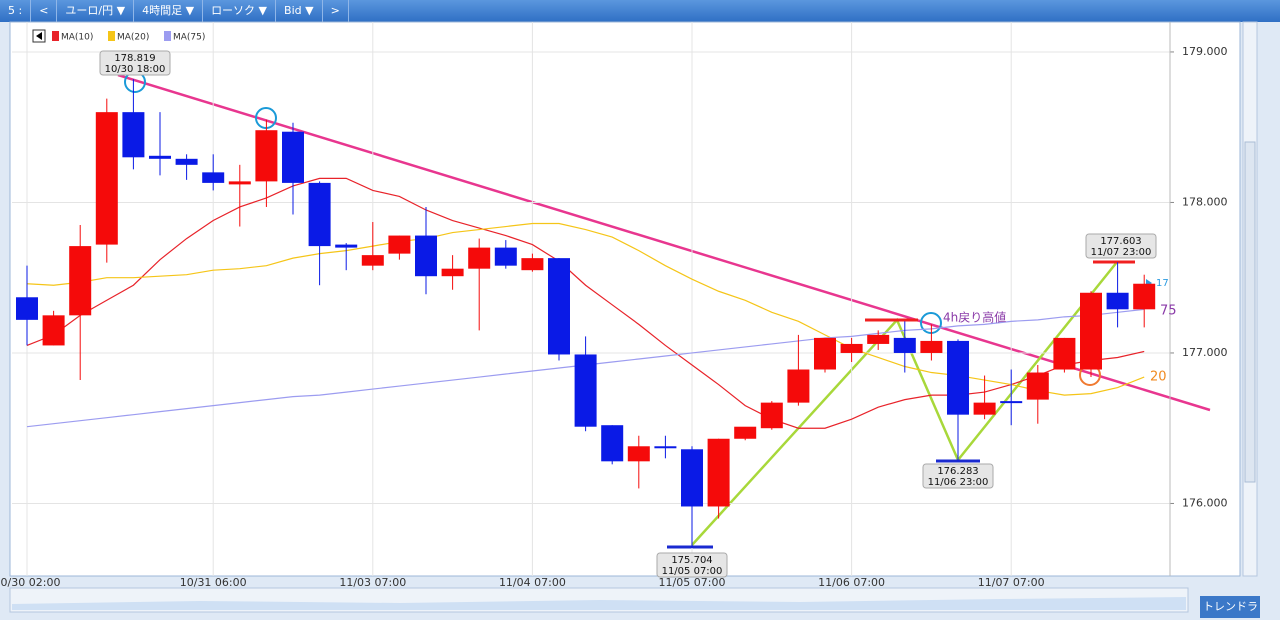 The height and width of the screenshot is (620, 1280). I want to click on annotation-value: 178.819, so click(134, 58).